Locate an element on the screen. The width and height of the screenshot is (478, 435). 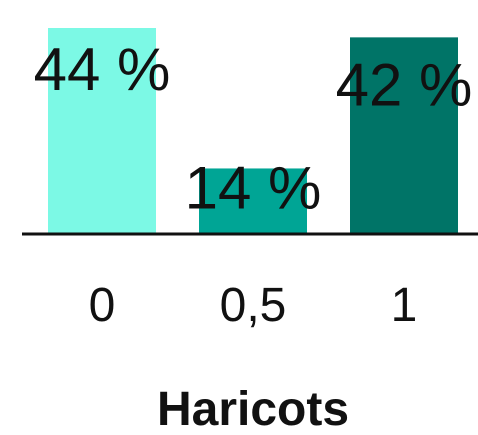
x-tick-label-0,5: 0,5 is located at coordinates (253, 305).